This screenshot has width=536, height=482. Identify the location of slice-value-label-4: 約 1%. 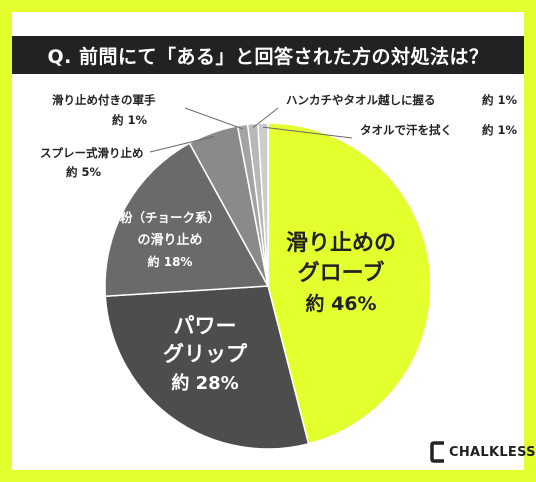
(130, 120).